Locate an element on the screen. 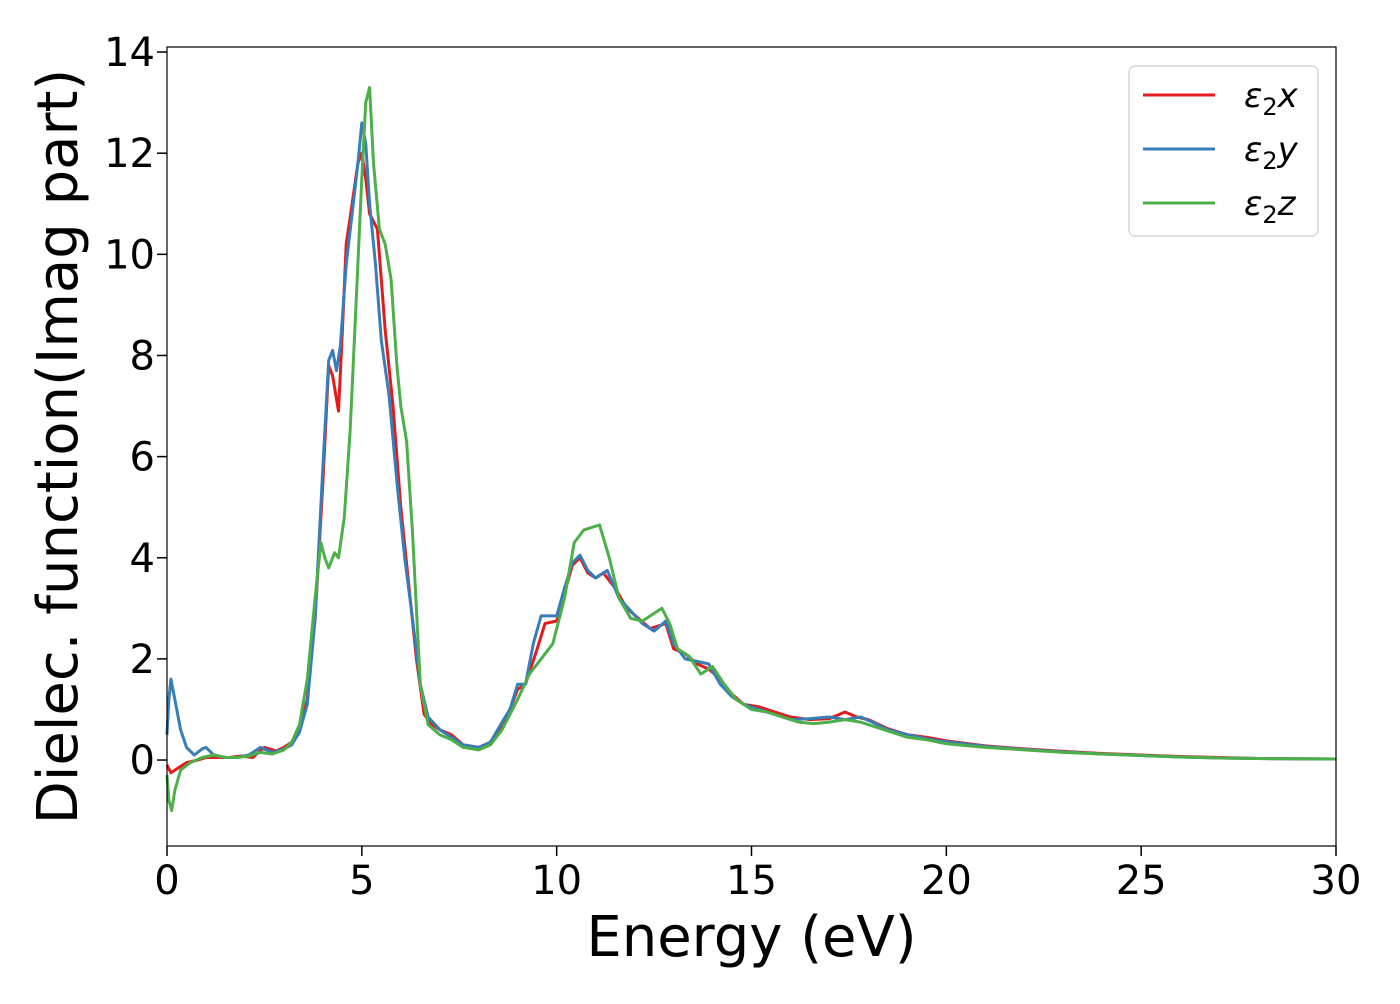 Image resolution: width=1400 pixels, height=1004 pixels. y-tick-label: 0 is located at coordinates (142, 761).